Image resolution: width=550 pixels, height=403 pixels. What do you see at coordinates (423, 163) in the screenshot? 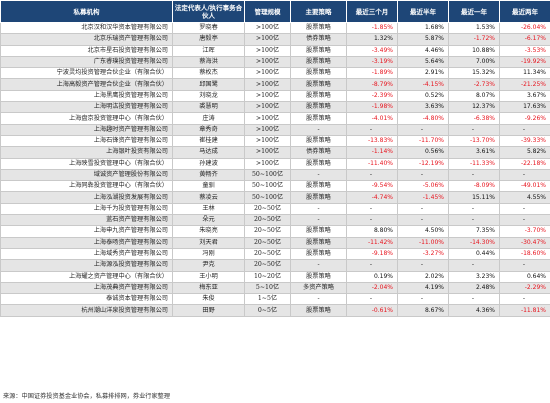
I see `return-6m-cell: -12.19%` at bounding box center [423, 163].